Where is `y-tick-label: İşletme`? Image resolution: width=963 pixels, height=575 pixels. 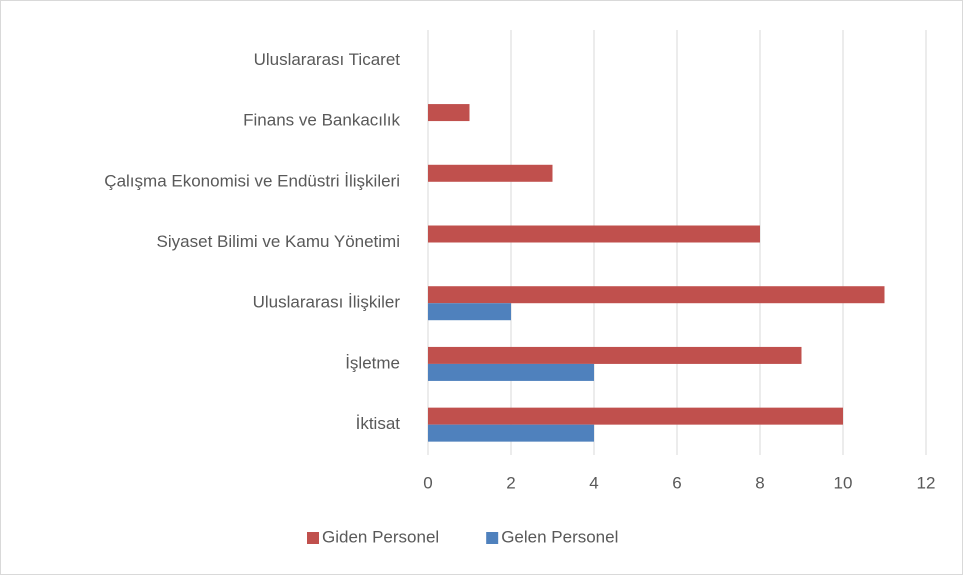 y-tick-label: İşletme is located at coordinates (372, 362).